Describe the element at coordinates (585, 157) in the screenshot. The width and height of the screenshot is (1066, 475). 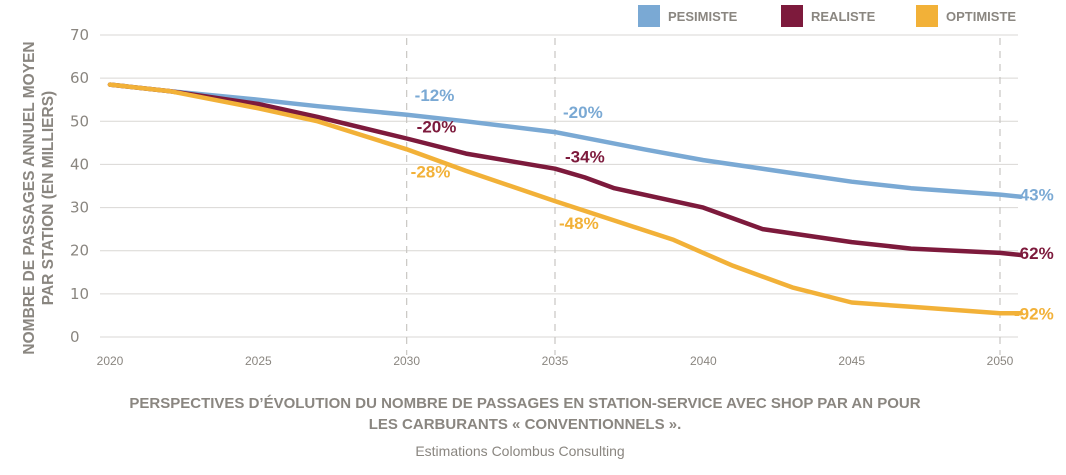
I see `data-label: -34%` at that location.